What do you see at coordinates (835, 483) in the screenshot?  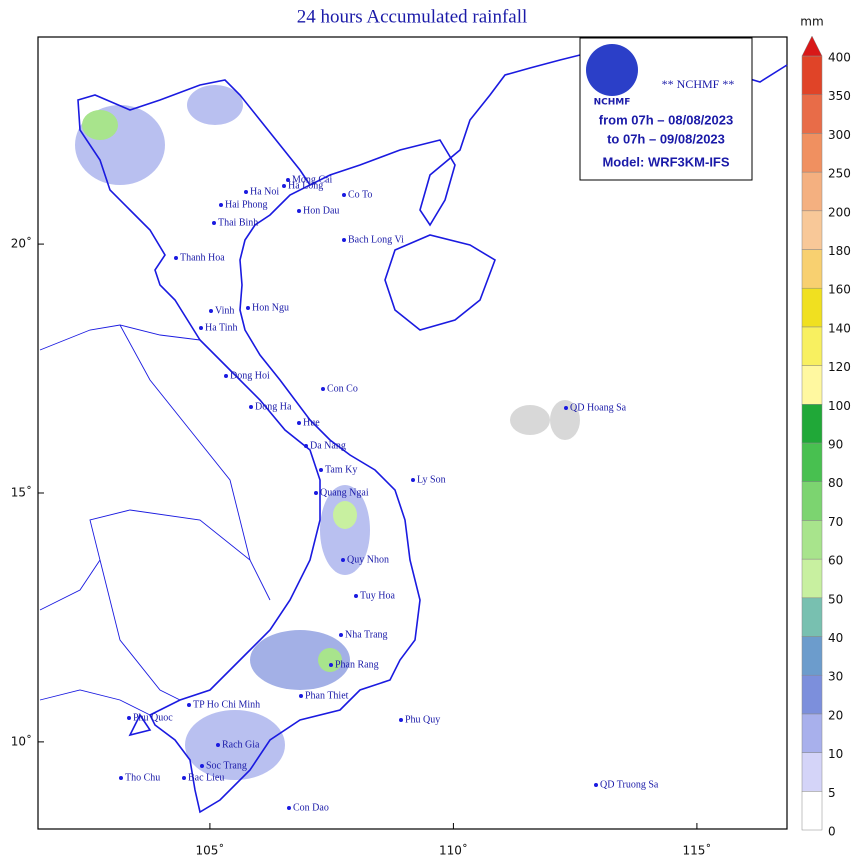 I see `legend-label: 80` at bounding box center [835, 483].